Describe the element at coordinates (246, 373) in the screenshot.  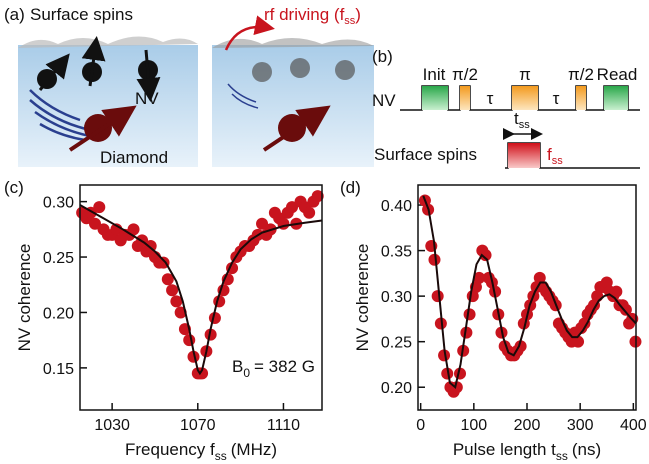
I see `annotation: 0` at that location.